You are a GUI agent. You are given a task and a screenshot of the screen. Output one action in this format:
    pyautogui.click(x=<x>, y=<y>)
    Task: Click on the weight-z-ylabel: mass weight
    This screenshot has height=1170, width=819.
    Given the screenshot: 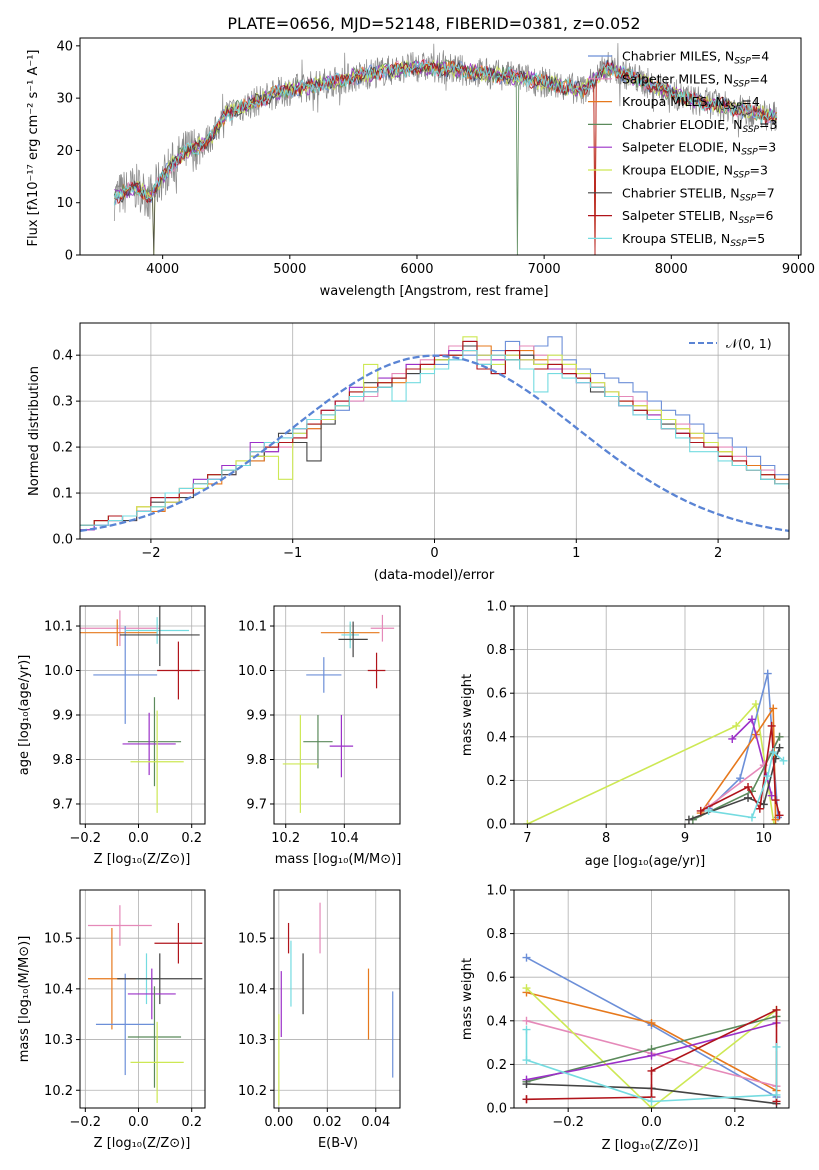 What is the action you would take?
    pyautogui.click(x=467, y=999)
    